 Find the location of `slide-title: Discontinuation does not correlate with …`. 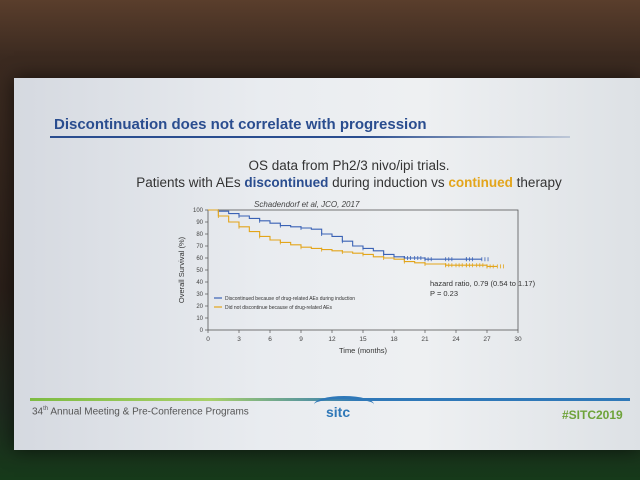

slide-title: Discontinuation does not correlate with … is located at coordinates (240, 124).